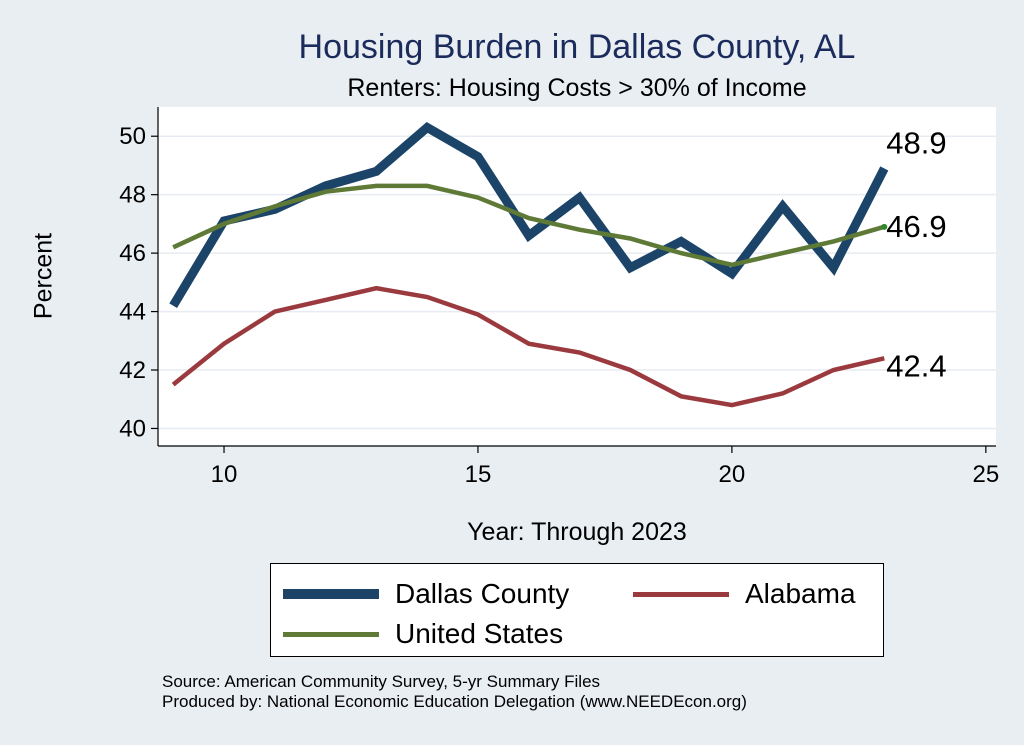 The height and width of the screenshot is (745, 1024). What do you see at coordinates (681, 594) in the screenshot?
I see `legend-swatch-alabama` at bounding box center [681, 594].